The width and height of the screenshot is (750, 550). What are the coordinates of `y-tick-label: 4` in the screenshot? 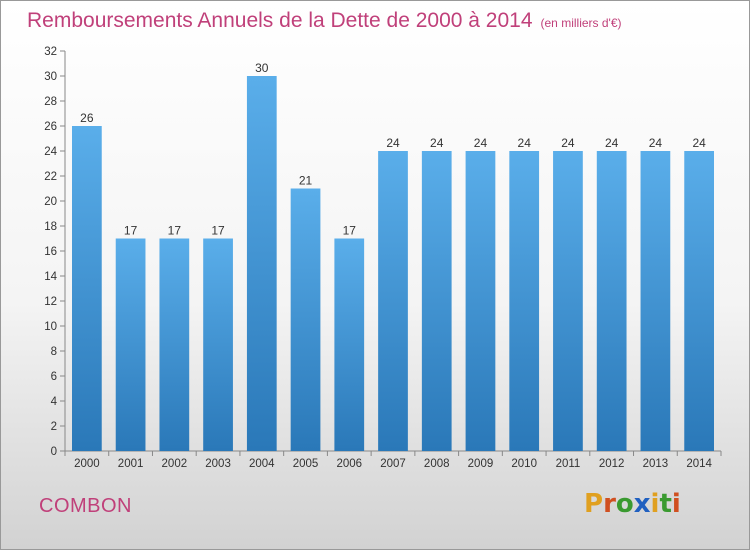 It's located at (54, 402).